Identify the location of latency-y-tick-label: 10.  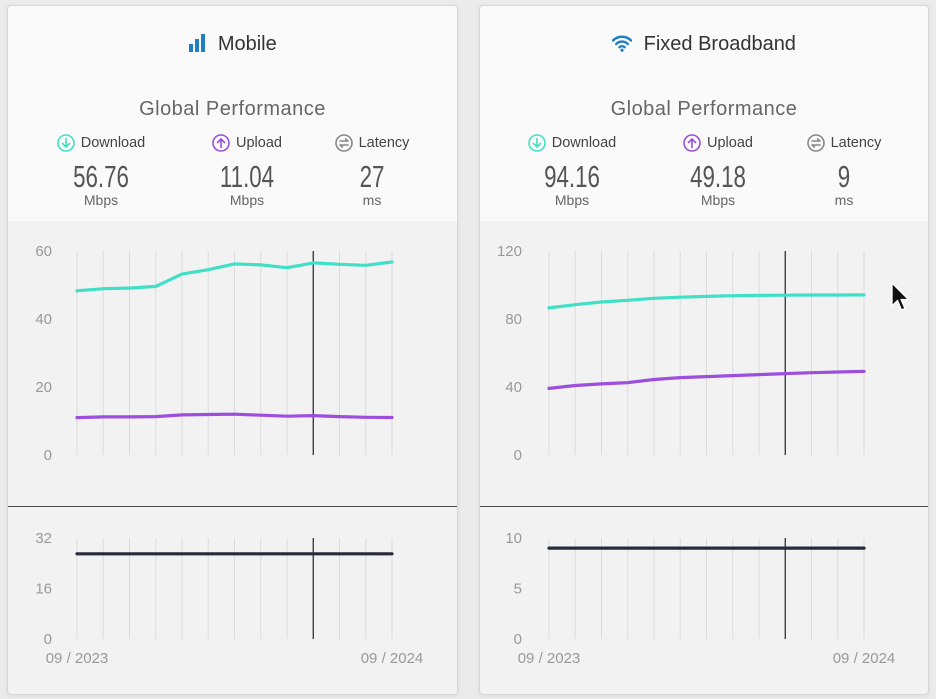
(513, 538).